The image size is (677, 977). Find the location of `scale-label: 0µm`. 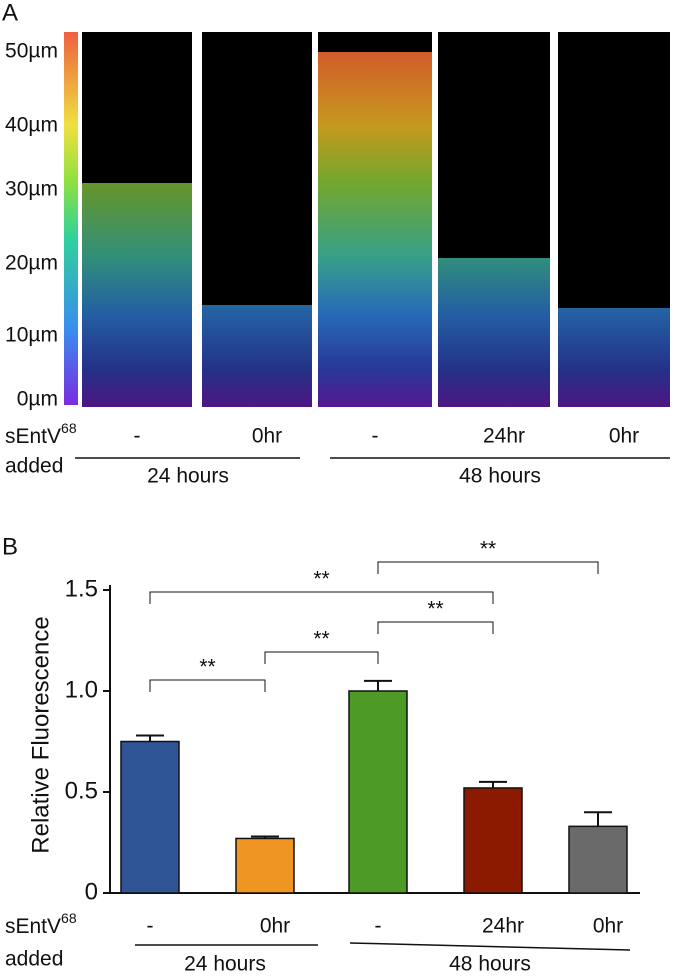

scale-label: 0µm is located at coordinates (37, 399).